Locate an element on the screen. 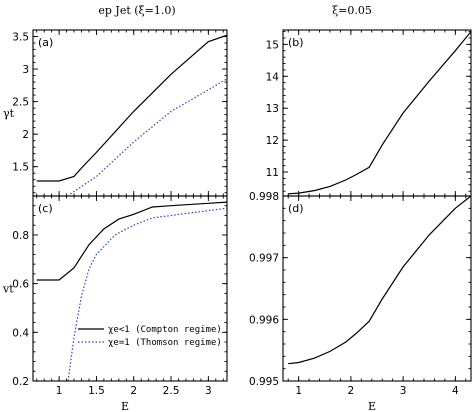 This screenshot has width=474, height=412. y-tick-label-b-3: 14 is located at coordinates (273, 77).